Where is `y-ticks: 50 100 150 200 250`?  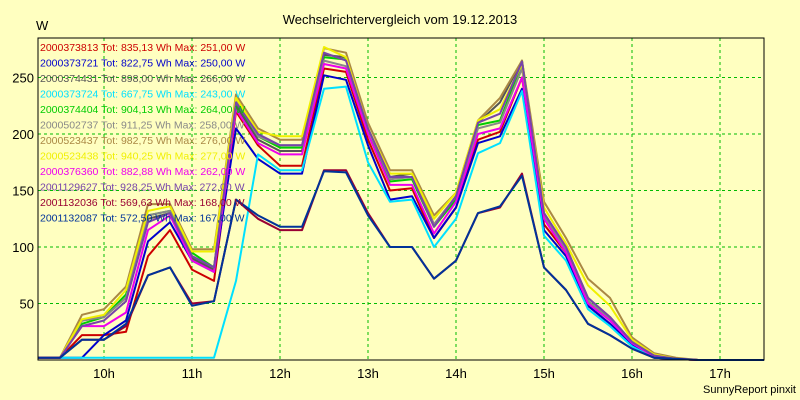
y-ticks: 50 100 150 200 250 is located at coordinates (23, 191).